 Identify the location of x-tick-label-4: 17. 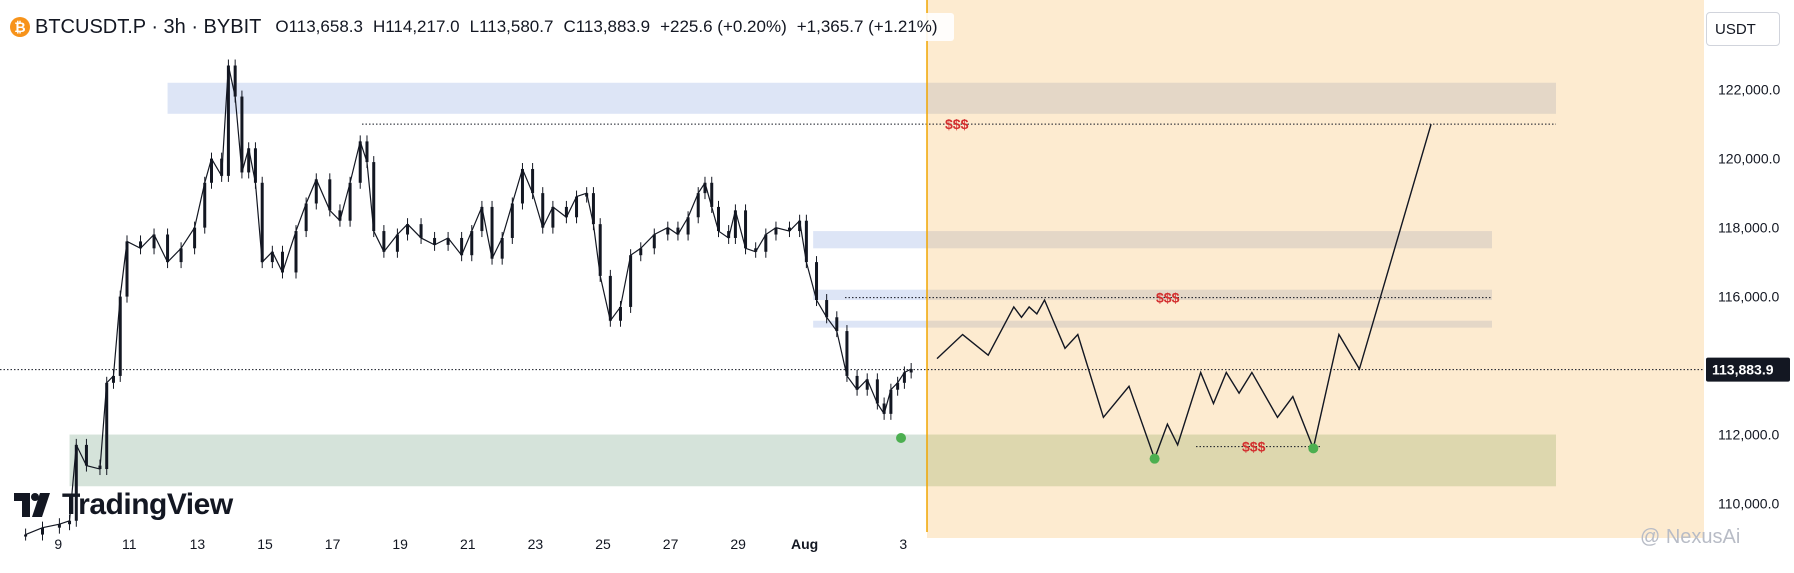
(333, 544).